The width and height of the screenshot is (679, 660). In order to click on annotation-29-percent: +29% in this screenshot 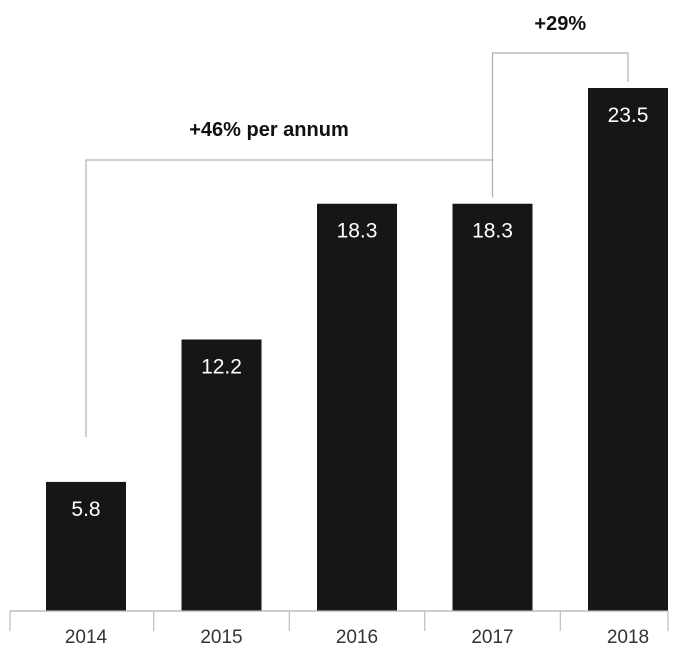, I will do `click(560, 24)`.